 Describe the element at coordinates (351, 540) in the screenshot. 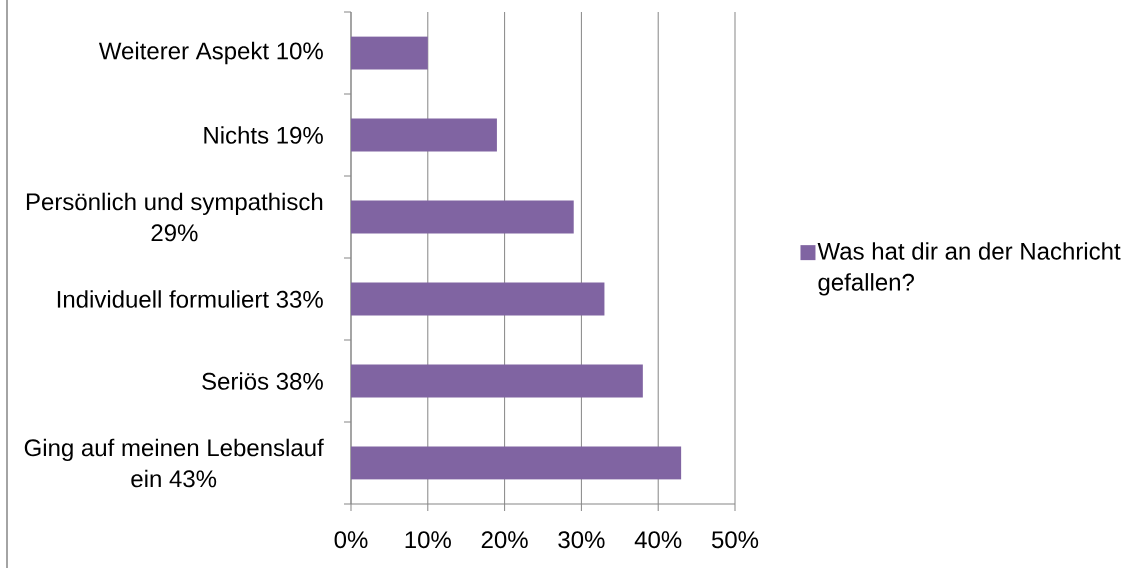

I see `x-tick-label: 0%` at that location.